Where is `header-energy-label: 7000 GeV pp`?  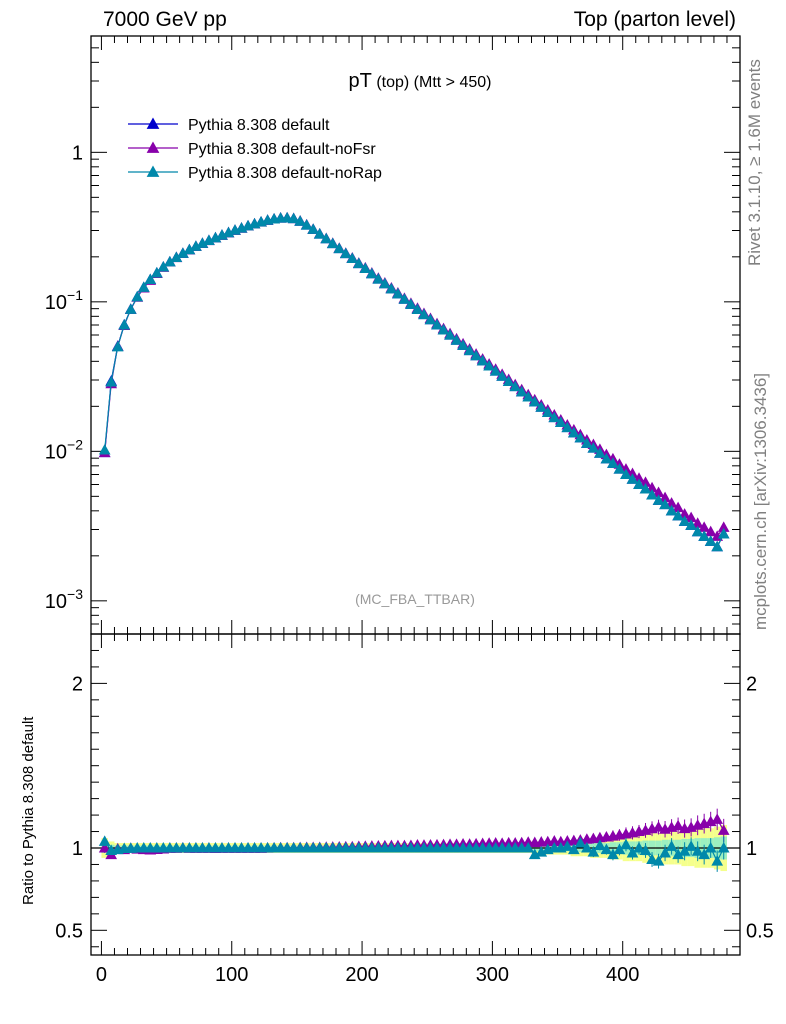 header-energy-label: 7000 GeV pp is located at coordinates (165, 19).